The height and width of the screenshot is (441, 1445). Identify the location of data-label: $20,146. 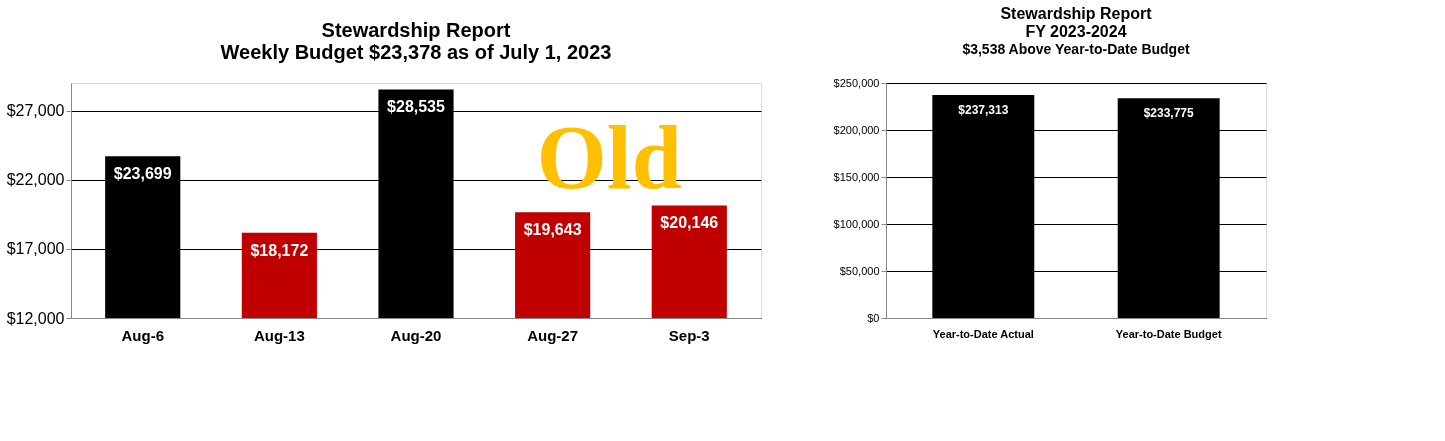
(689, 223).